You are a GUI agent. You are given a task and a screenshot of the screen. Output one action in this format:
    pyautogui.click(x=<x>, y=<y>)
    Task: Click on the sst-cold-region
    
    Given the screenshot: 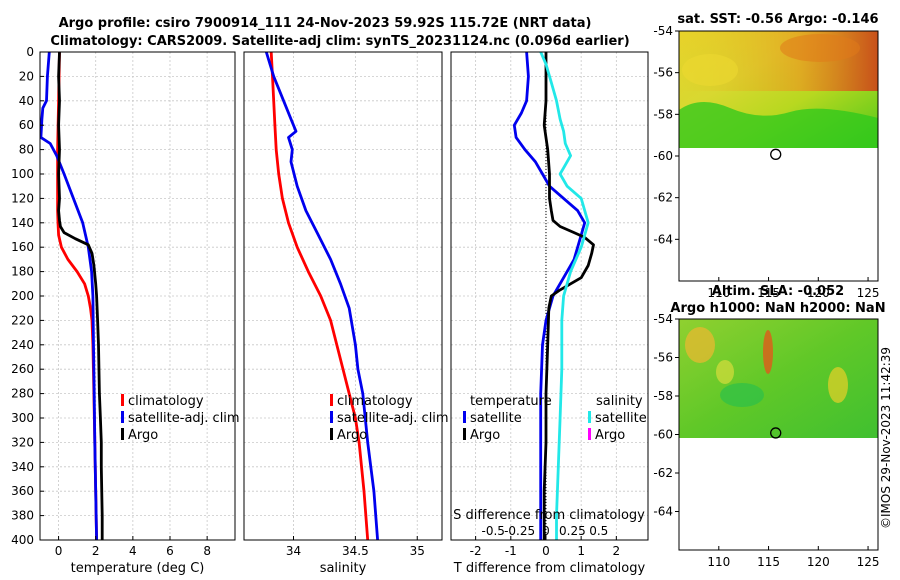 What is the action you would take?
    pyautogui.click(x=778, y=124)
    